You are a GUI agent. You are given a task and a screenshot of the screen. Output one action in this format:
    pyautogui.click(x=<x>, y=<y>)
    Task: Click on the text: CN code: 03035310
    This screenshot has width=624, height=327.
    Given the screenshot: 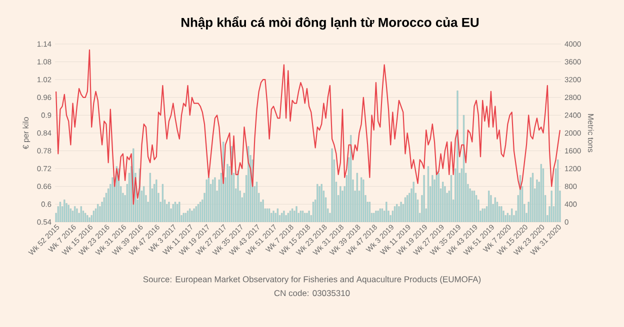 What is the action you would take?
    pyautogui.click(x=312, y=293)
    